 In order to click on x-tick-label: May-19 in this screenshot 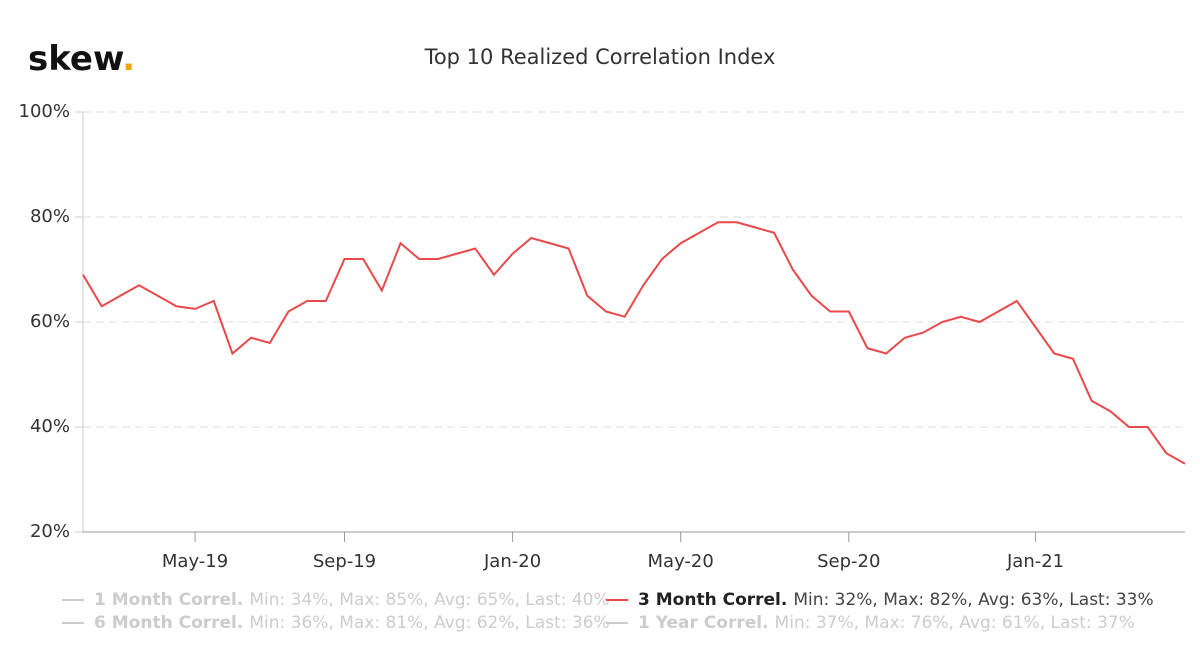, I will do `click(195, 561)`.